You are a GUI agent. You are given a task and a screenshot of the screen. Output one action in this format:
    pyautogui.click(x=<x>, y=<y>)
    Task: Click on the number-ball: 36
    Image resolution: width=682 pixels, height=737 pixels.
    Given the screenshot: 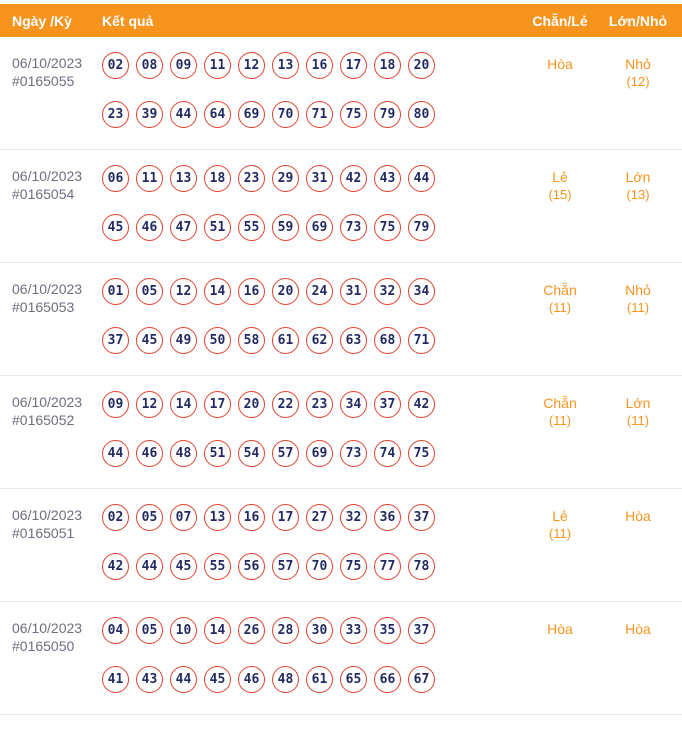 What is the action you would take?
    pyautogui.click(x=387, y=517)
    